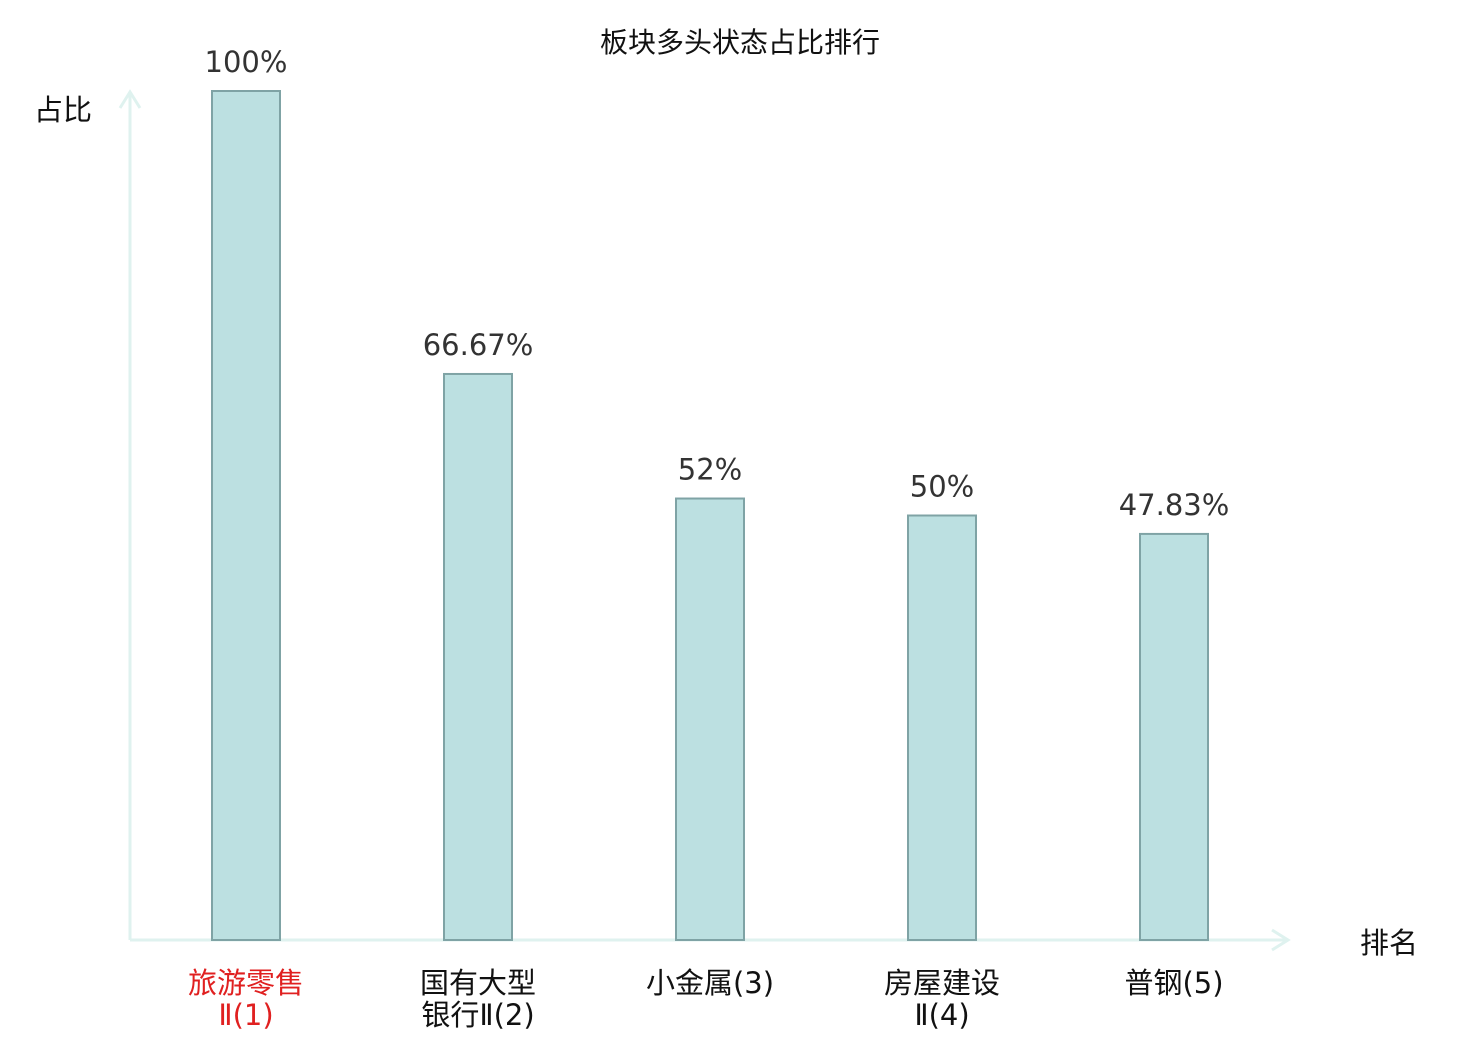 This screenshot has height=1040, width=1480. Describe the element at coordinates (1281, 940) in the screenshot. I see `x-axis-arrow` at that location.